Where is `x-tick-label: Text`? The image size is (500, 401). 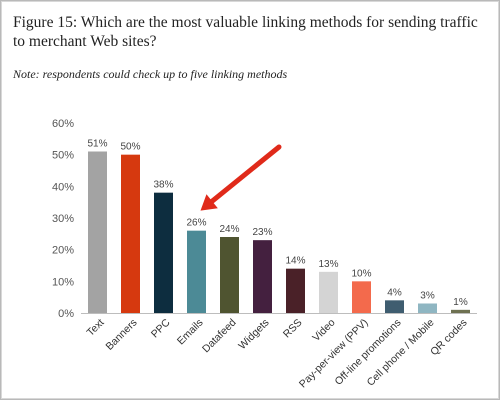 x-tick-label: Text is located at coordinates (96, 328).